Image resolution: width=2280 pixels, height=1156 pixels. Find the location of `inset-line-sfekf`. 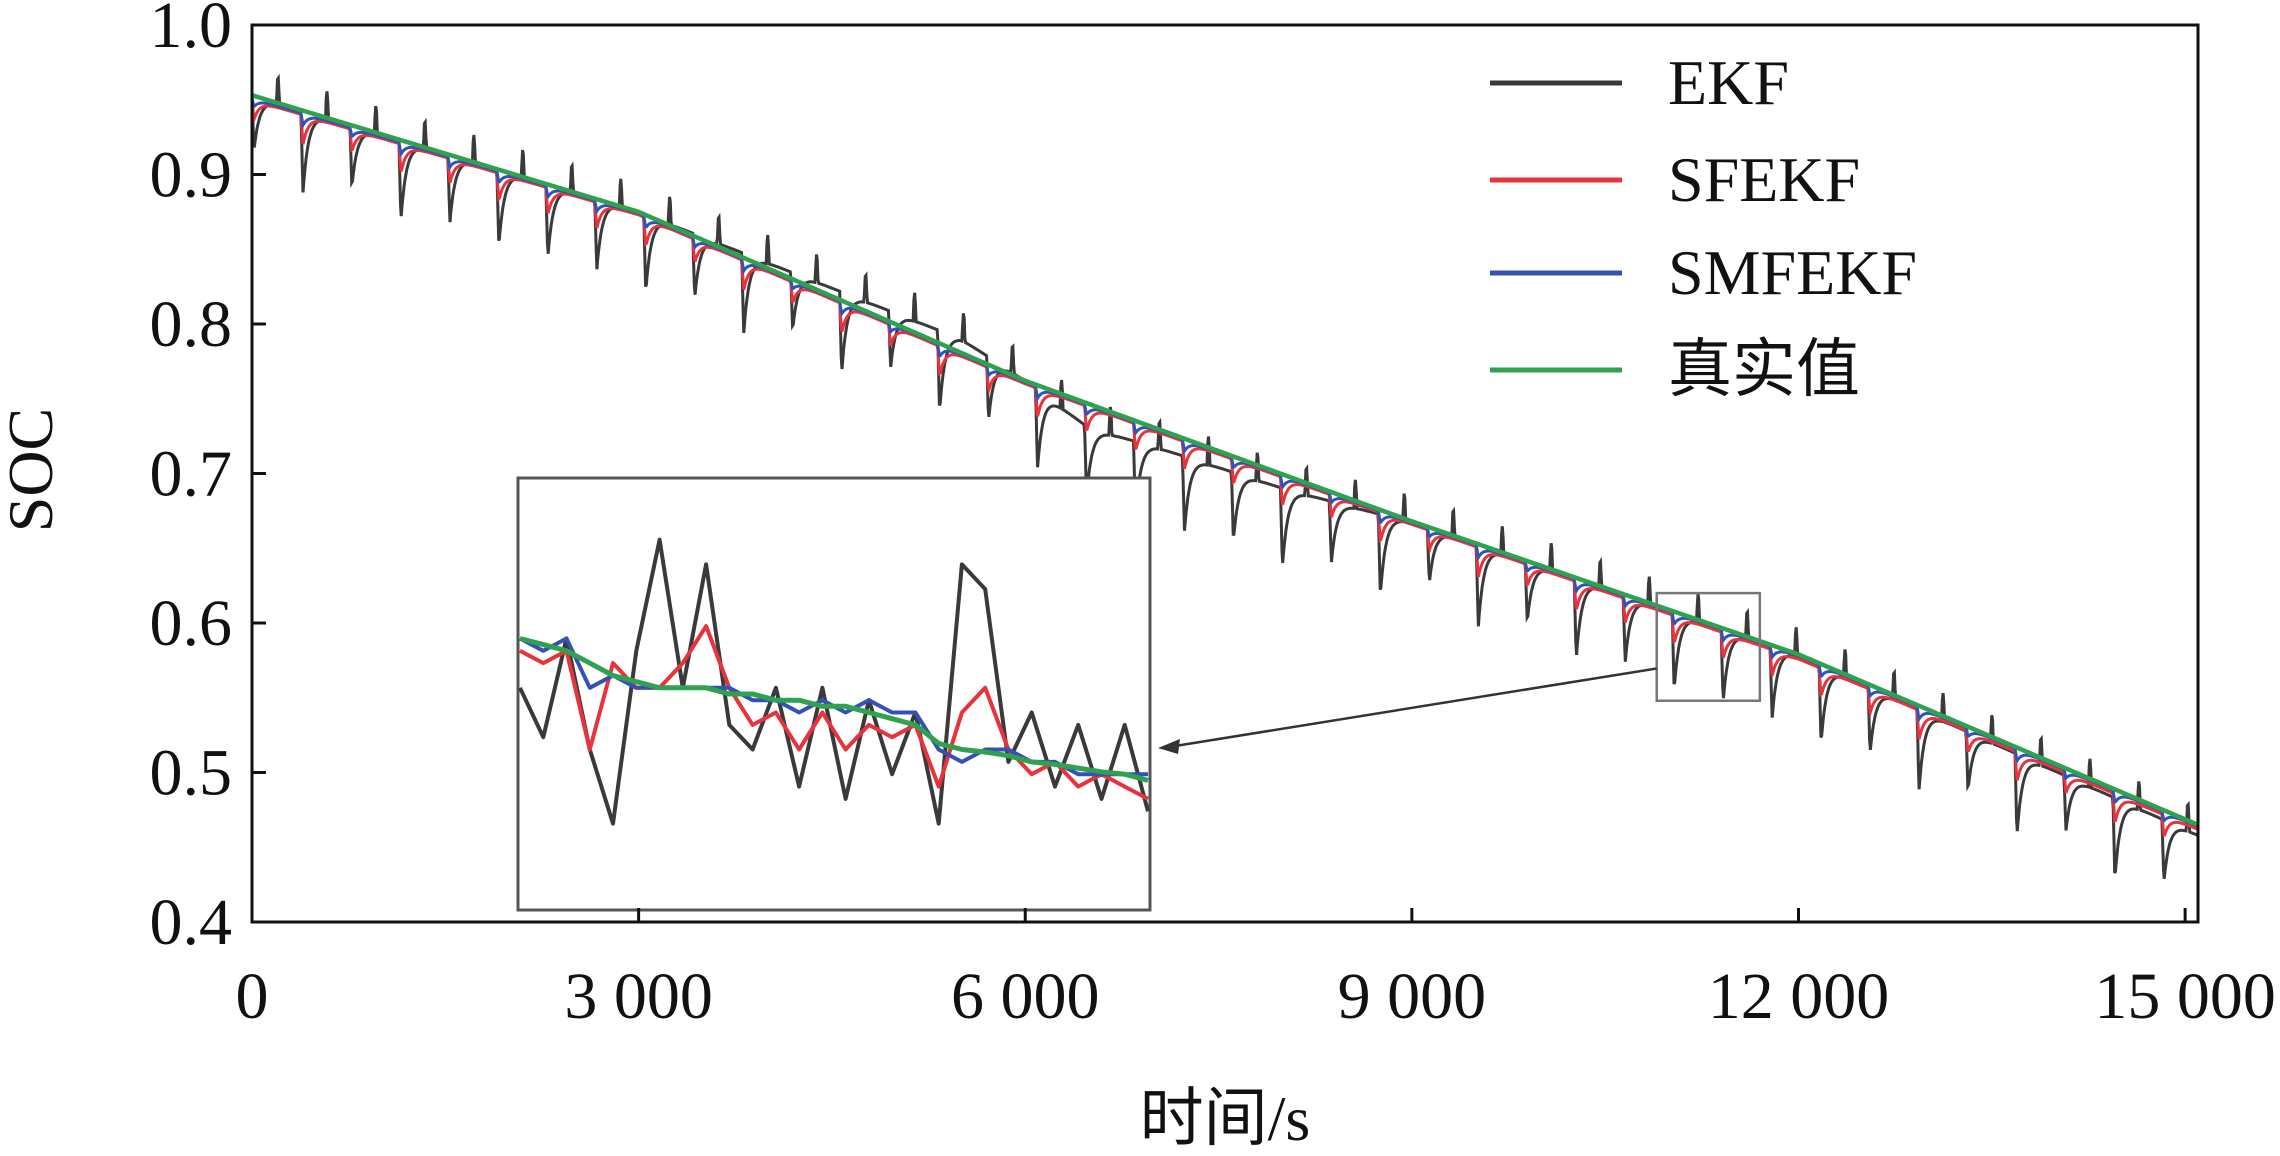

inset-line-sfekf is located at coordinates (834, 712).